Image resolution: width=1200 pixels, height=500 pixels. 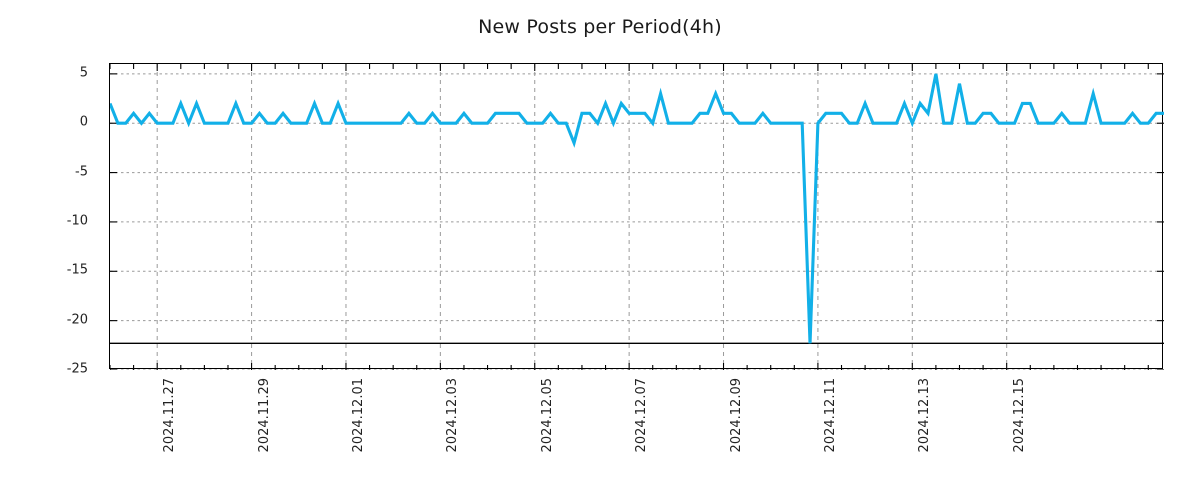 What do you see at coordinates (77, 221) in the screenshot?
I see `y-axis-tick-label: -10` at bounding box center [77, 221].